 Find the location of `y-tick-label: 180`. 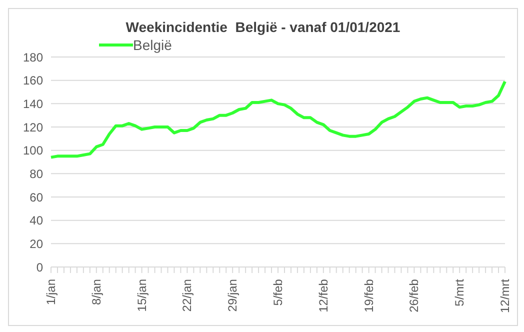

y-tick-label: 180 is located at coordinates (33, 57).